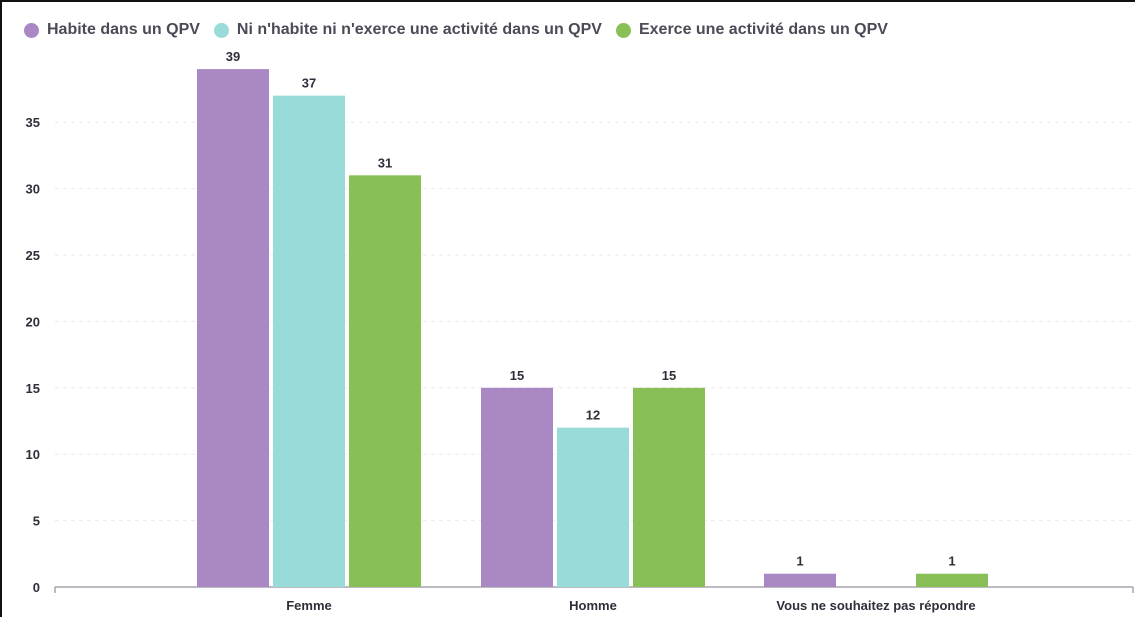 This screenshot has width=1135, height=617. What do you see at coordinates (309, 605) in the screenshot?
I see `x-tick-label-0: Femme` at bounding box center [309, 605].